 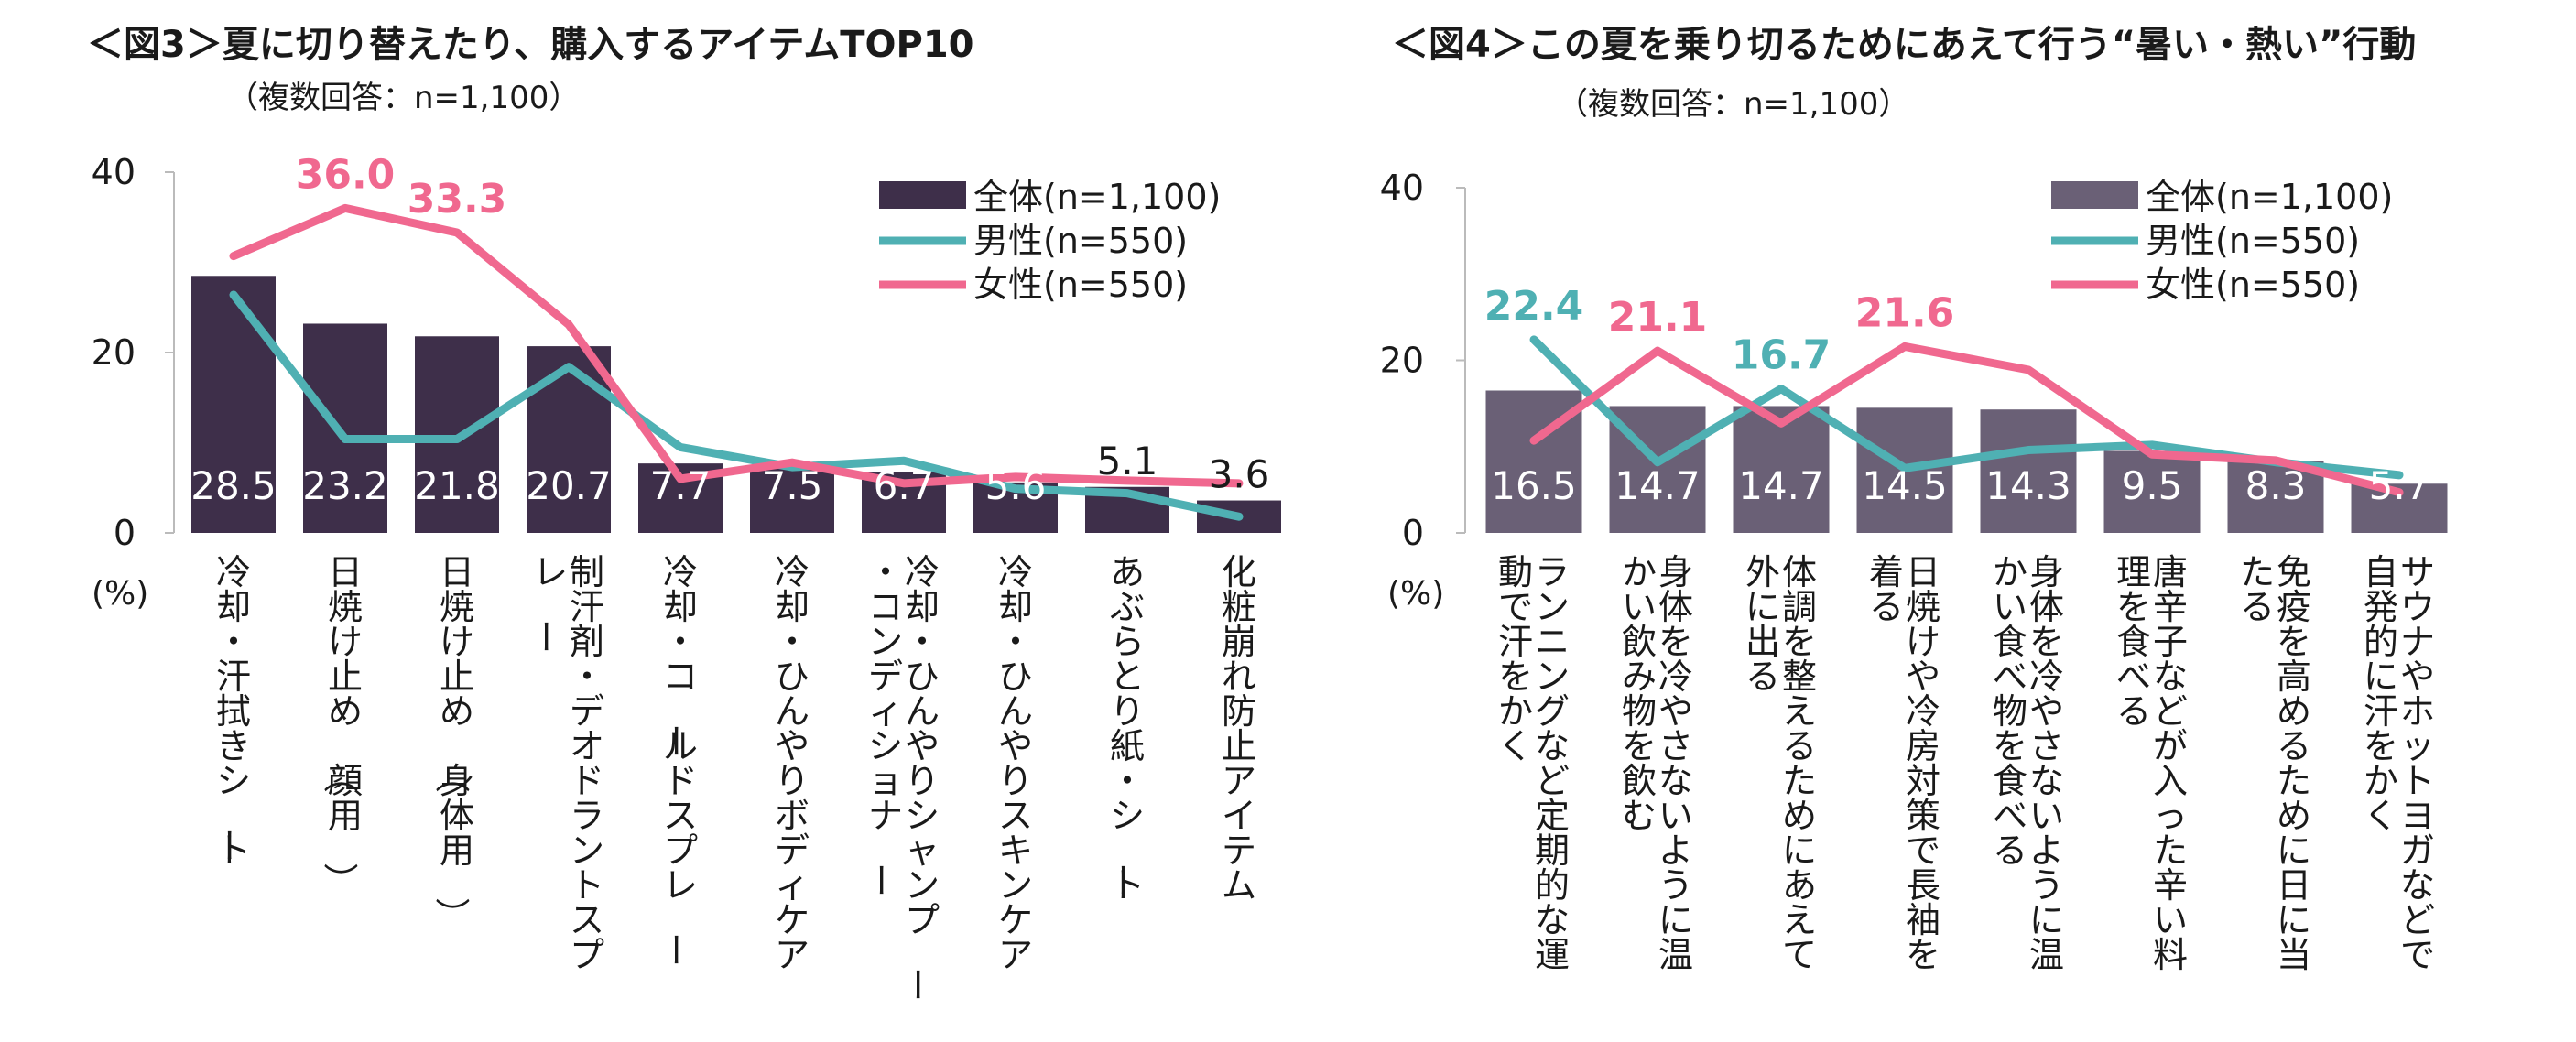 I want to click on unit-label: (%), so click(x=1415, y=594).